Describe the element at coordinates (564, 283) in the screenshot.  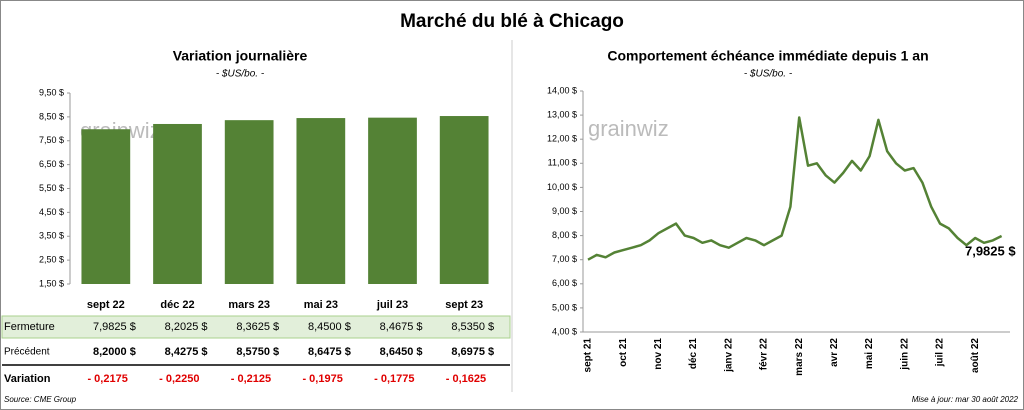
I see `y-tick-label: 6,00 $` at that location.